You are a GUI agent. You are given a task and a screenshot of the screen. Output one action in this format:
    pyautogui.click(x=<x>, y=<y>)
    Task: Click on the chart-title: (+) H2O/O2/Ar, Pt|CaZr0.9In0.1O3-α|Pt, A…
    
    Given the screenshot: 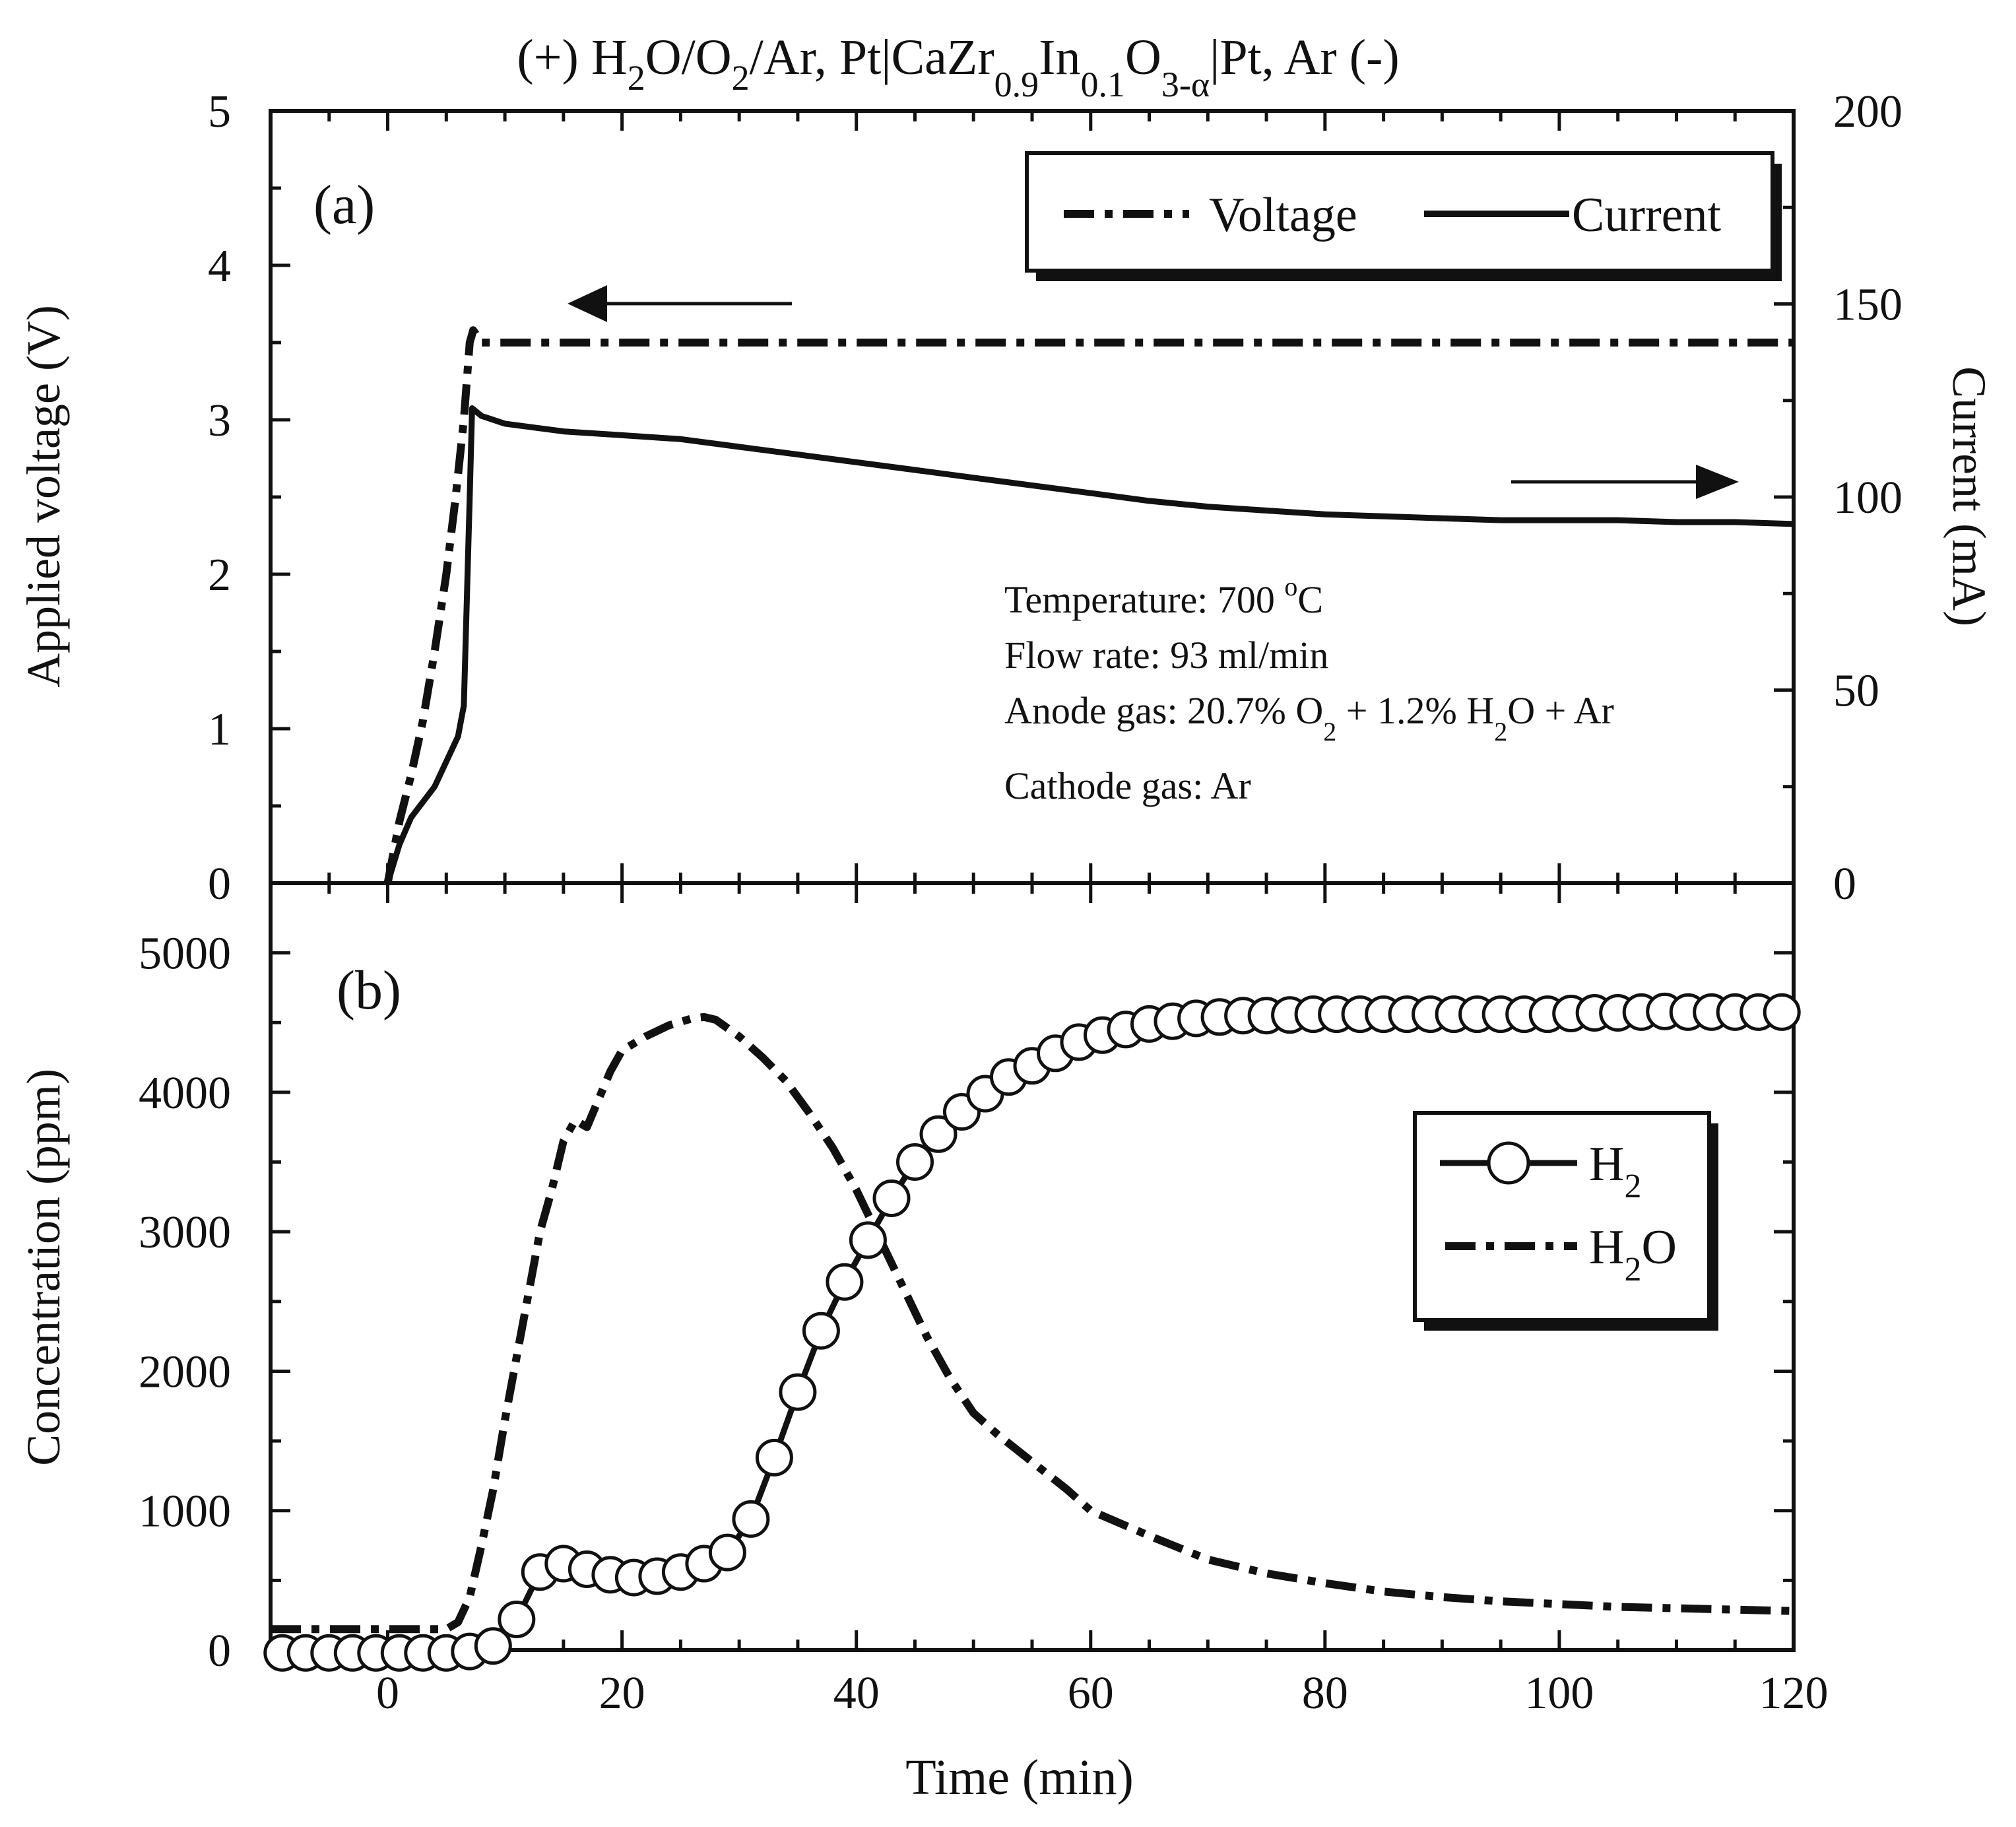 What is the action you would take?
    pyautogui.click(x=958, y=67)
    